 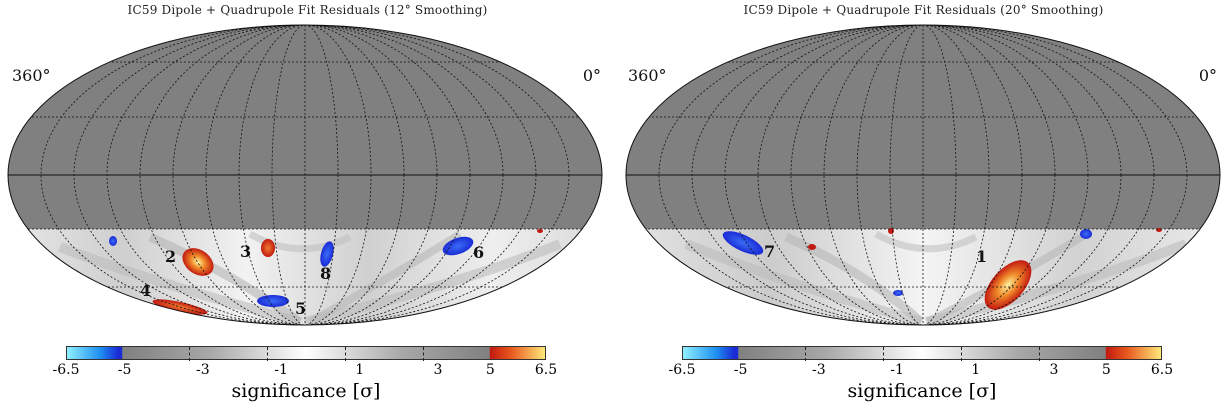 I want to click on region-label: 6, so click(x=478, y=252).